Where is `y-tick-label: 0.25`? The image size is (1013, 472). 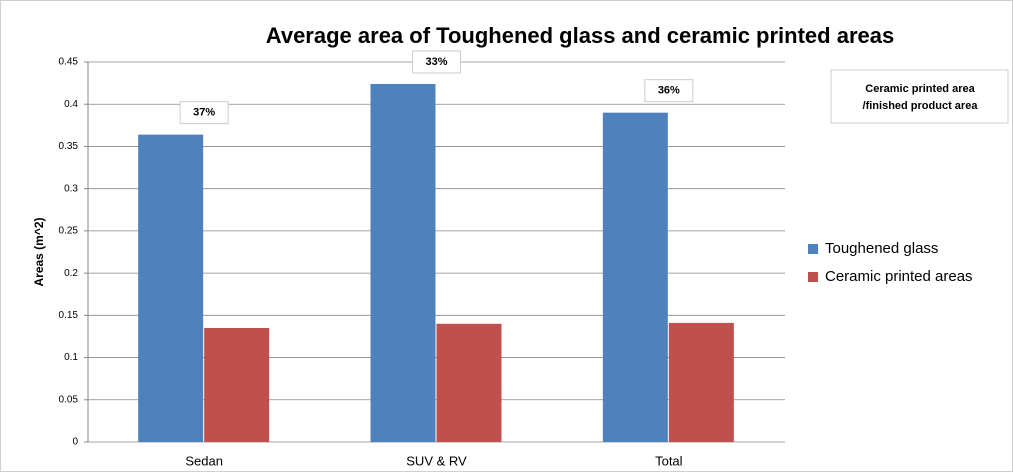 y-tick-label: 0.25 is located at coordinates (69, 231).